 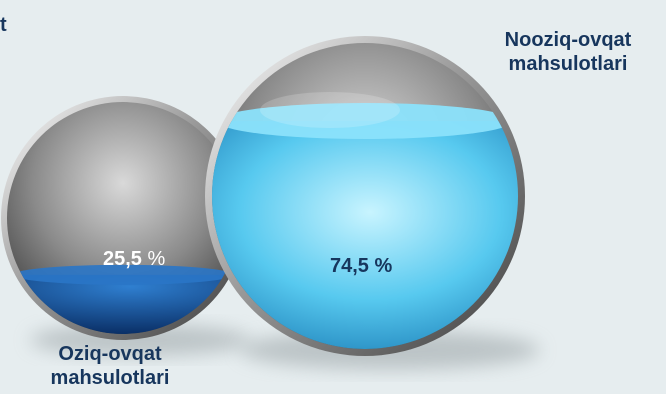 I want to click on data-label-nonfood: 74,5 %, so click(x=361, y=266).